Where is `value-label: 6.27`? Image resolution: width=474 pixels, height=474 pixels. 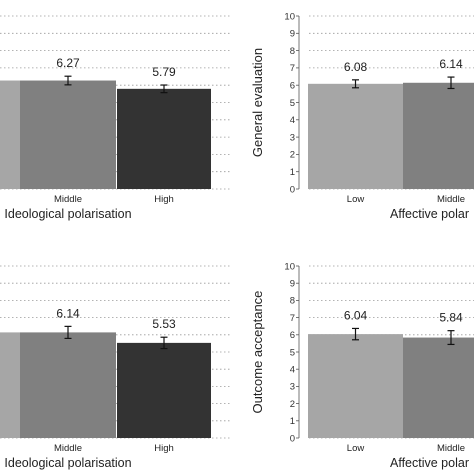
value-label: 6.27 is located at coordinates (68, 63).